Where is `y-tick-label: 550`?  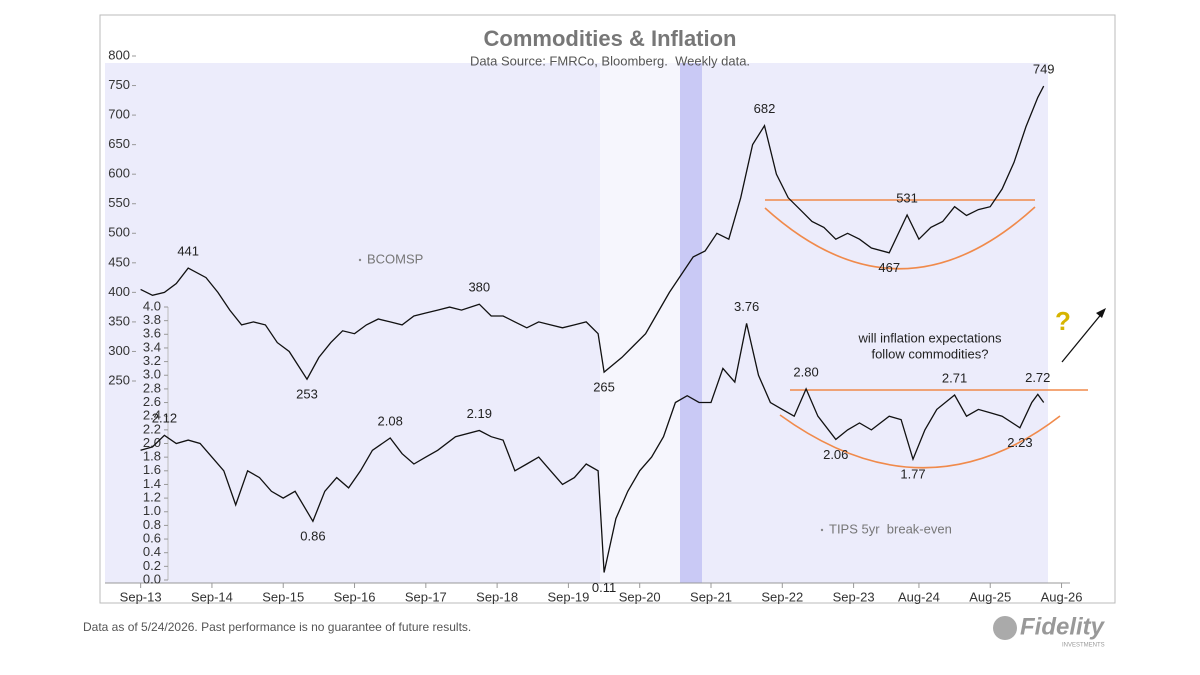
y-tick-label: 550 is located at coordinates (119, 202).